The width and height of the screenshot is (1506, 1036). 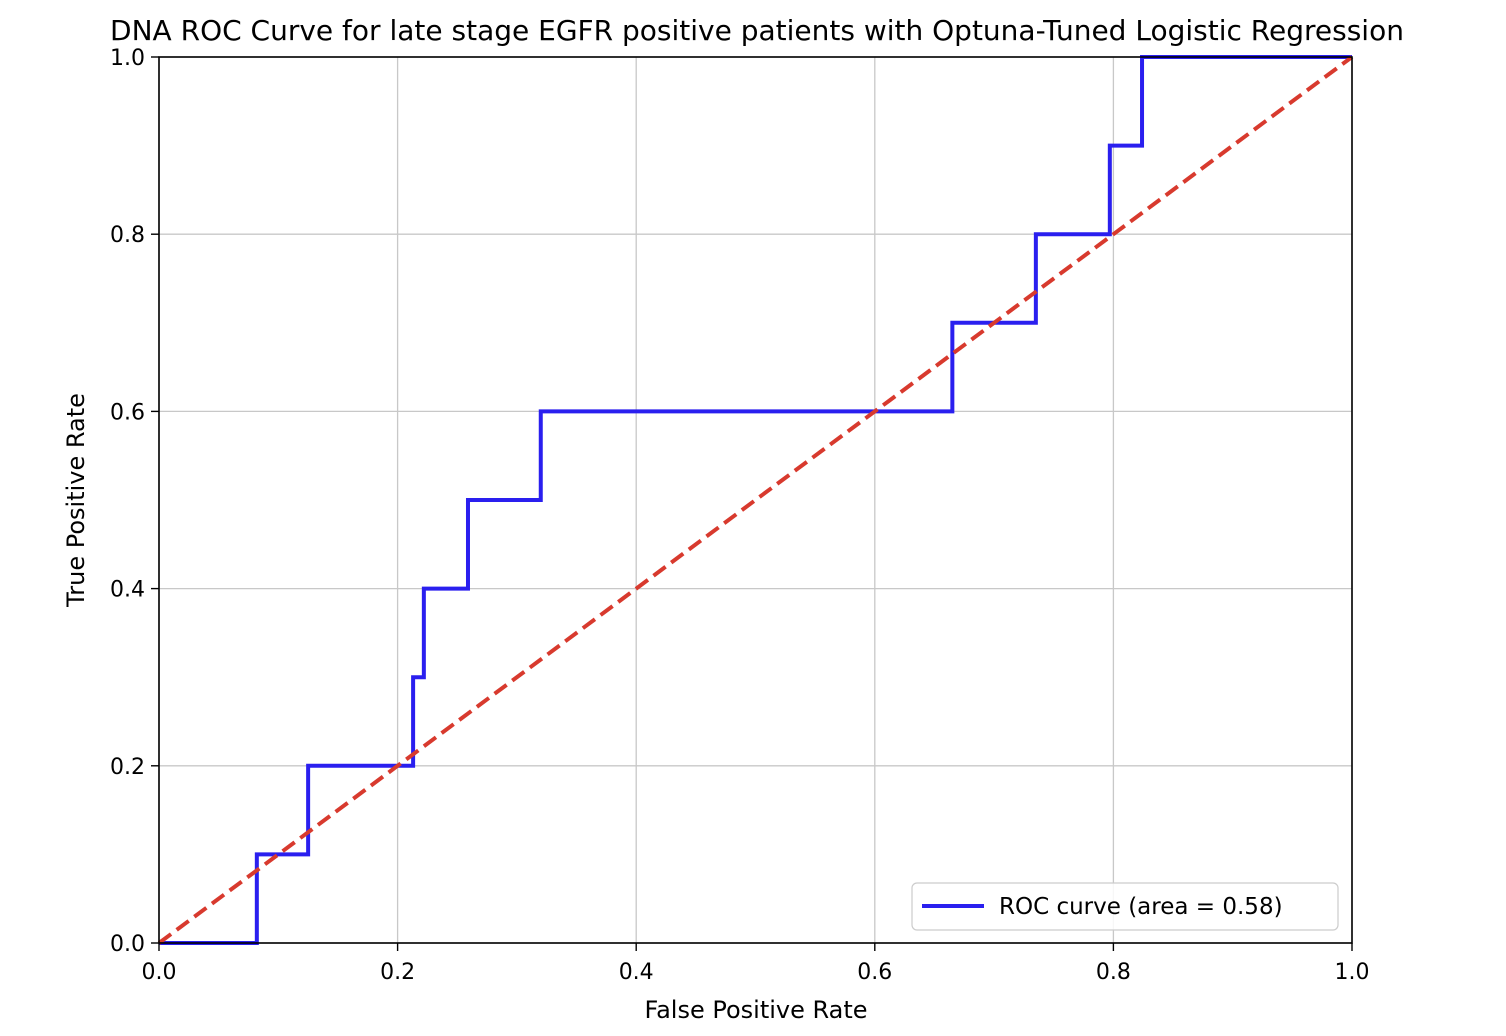 I want to click on y-tick-label: 0.8, so click(x=127, y=235).